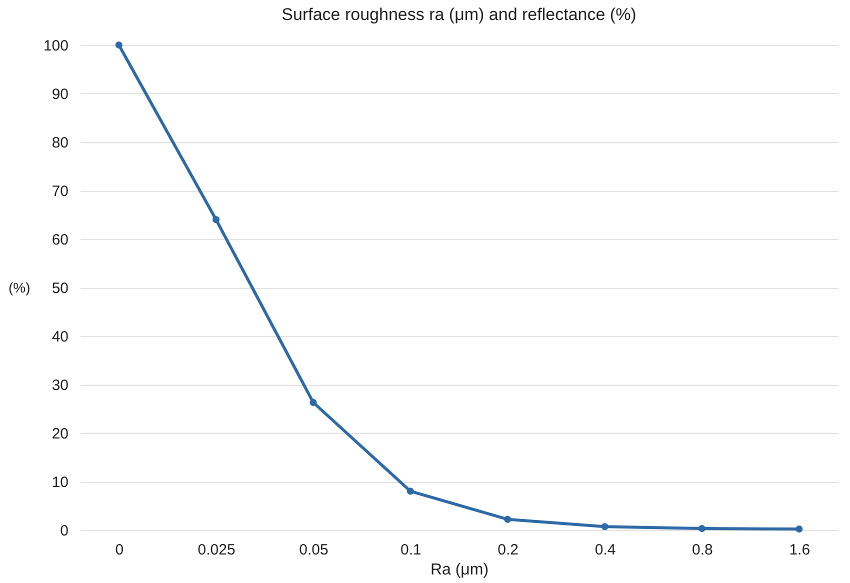 Image resolution: width=850 pixels, height=583 pixels. What do you see at coordinates (60, 191) in the screenshot?
I see `y-tick-label: 70` at bounding box center [60, 191].